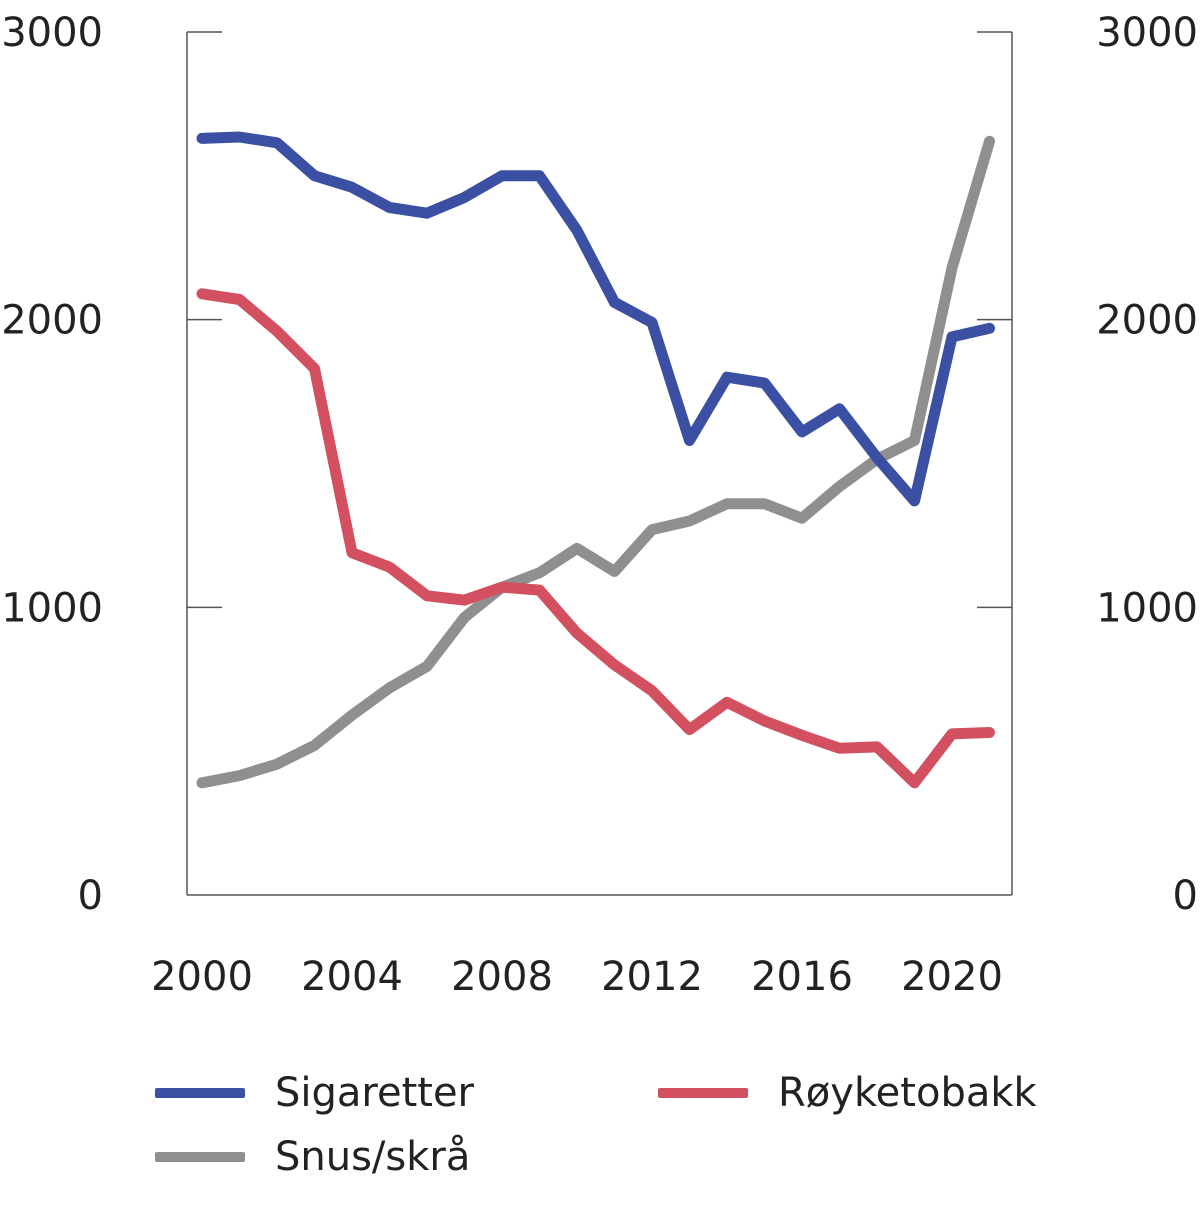 This screenshot has width=1200, height=1226. Describe the element at coordinates (1147, 33) in the screenshot. I see `y-tick-label-right: 3000` at that location.